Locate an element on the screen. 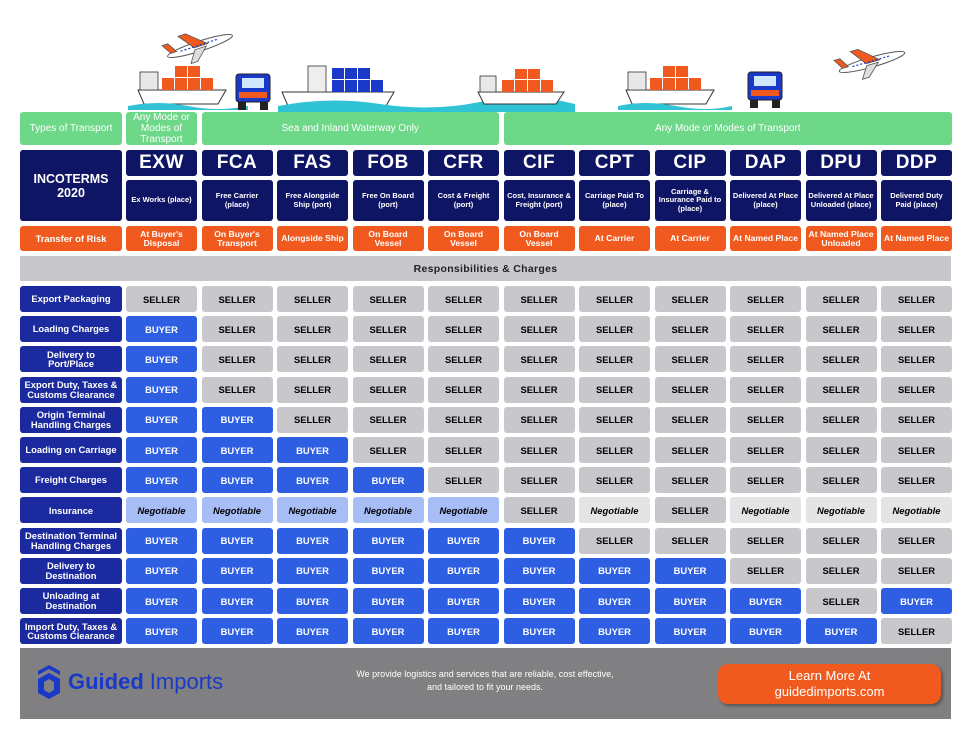 The height and width of the screenshot is (754, 965). row-label: Origin Terminal Handling Charges is located at coordinates (71, 419).